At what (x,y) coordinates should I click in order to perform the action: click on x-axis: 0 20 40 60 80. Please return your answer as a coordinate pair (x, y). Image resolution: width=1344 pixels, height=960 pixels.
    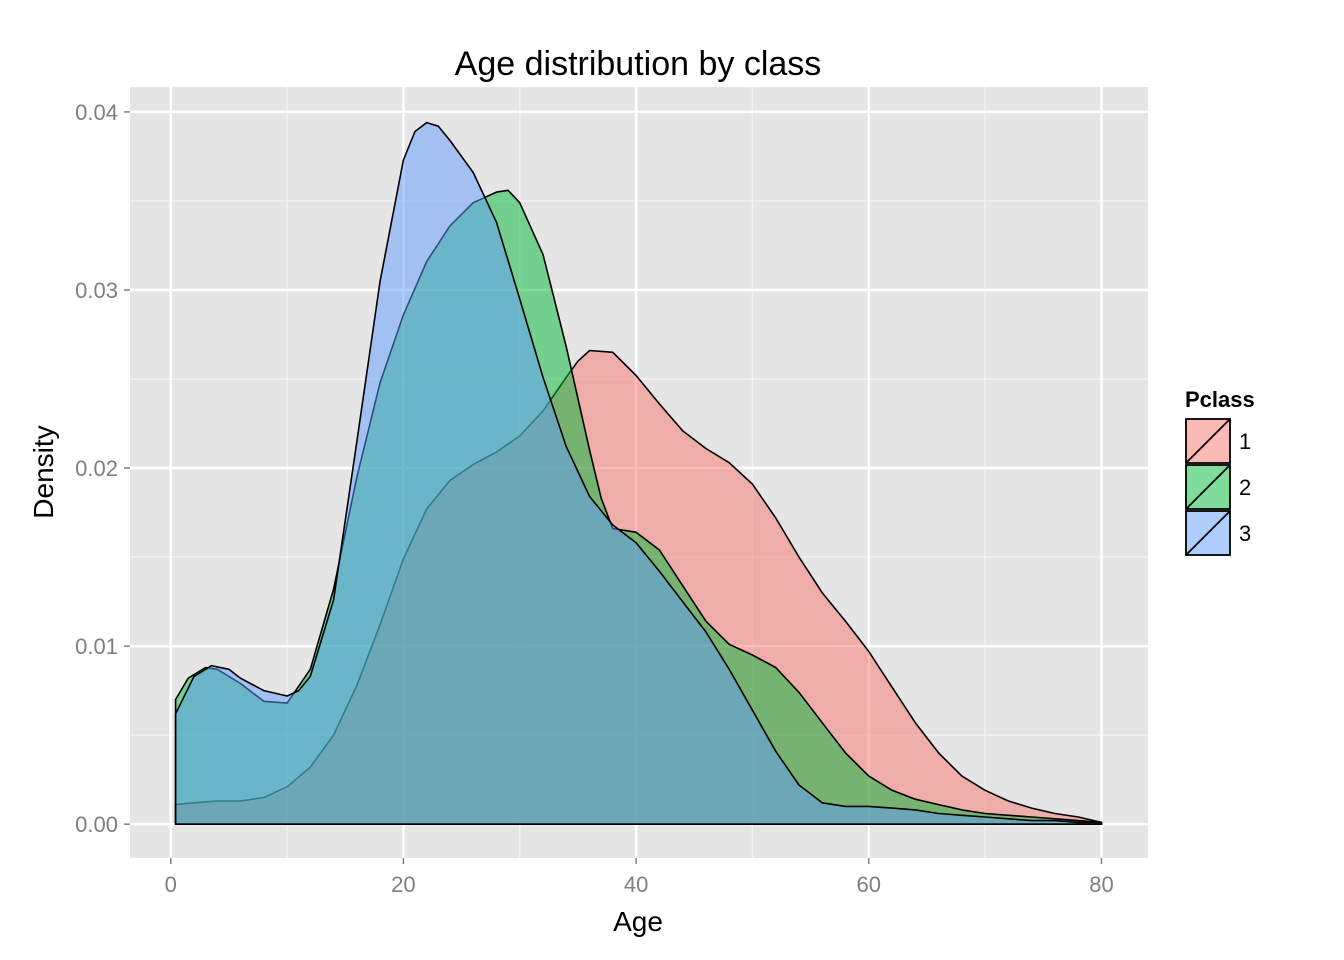
    Looking at the image, I should click on (639, 877).